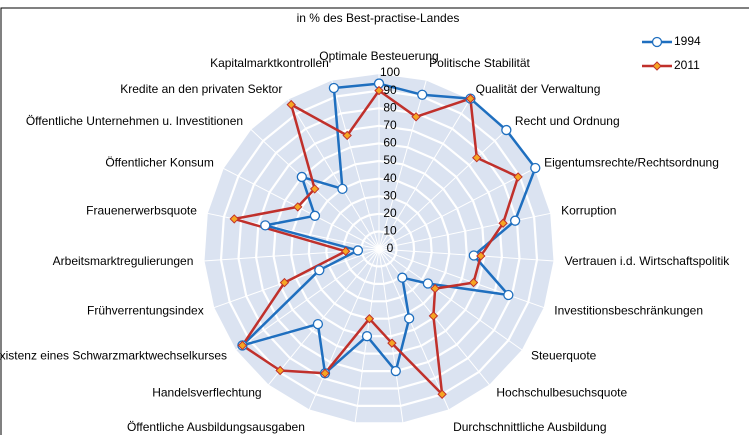 The width and height of the screenshot is (749, 435). I want to click on category-label: Öffentliche Unternehmen u. Investitionen, so click(134, 121).